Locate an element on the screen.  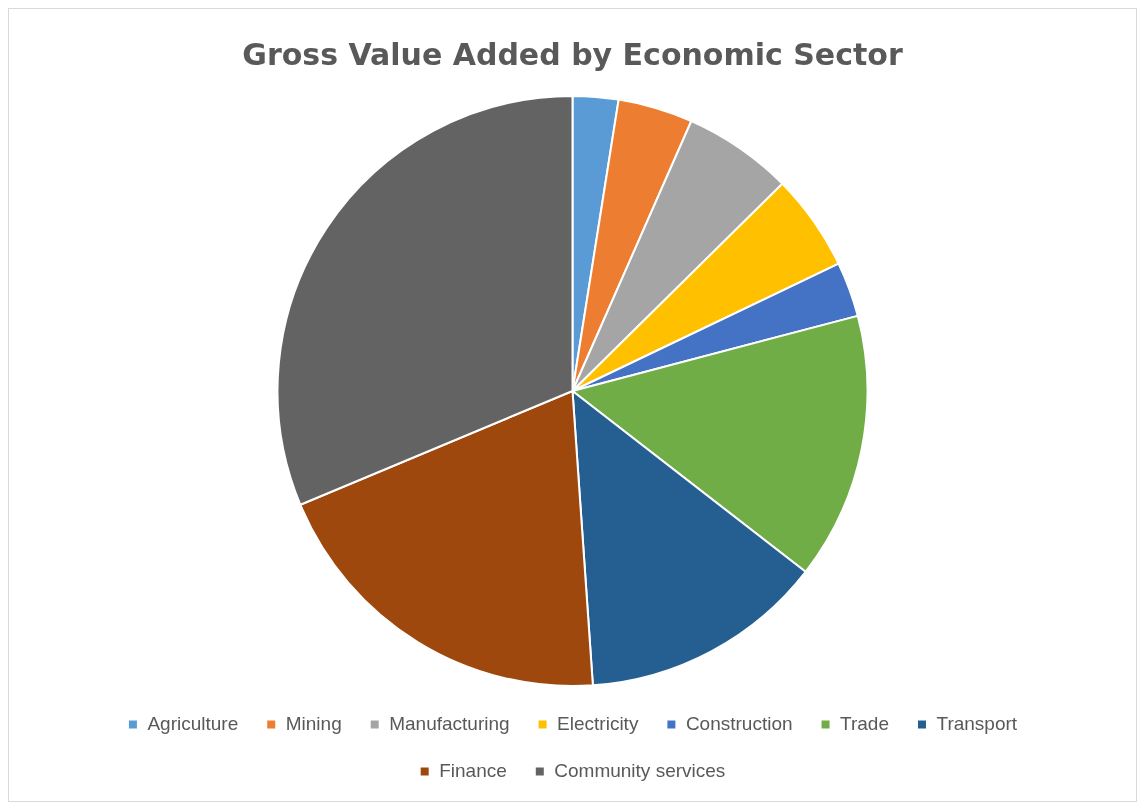
legend-label: Finance is located at coordinates (473, 770).